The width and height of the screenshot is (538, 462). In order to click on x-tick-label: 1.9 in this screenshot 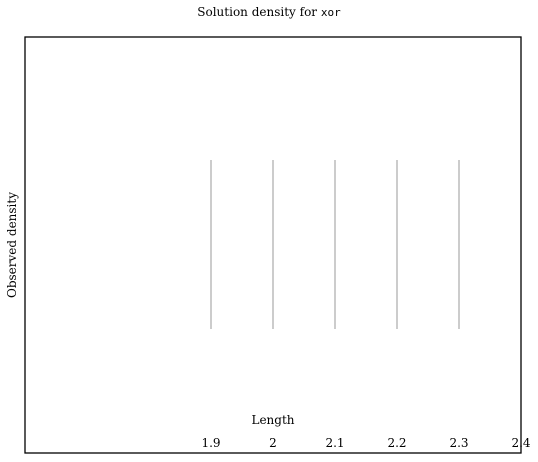, I will do `click(210, 443)`.